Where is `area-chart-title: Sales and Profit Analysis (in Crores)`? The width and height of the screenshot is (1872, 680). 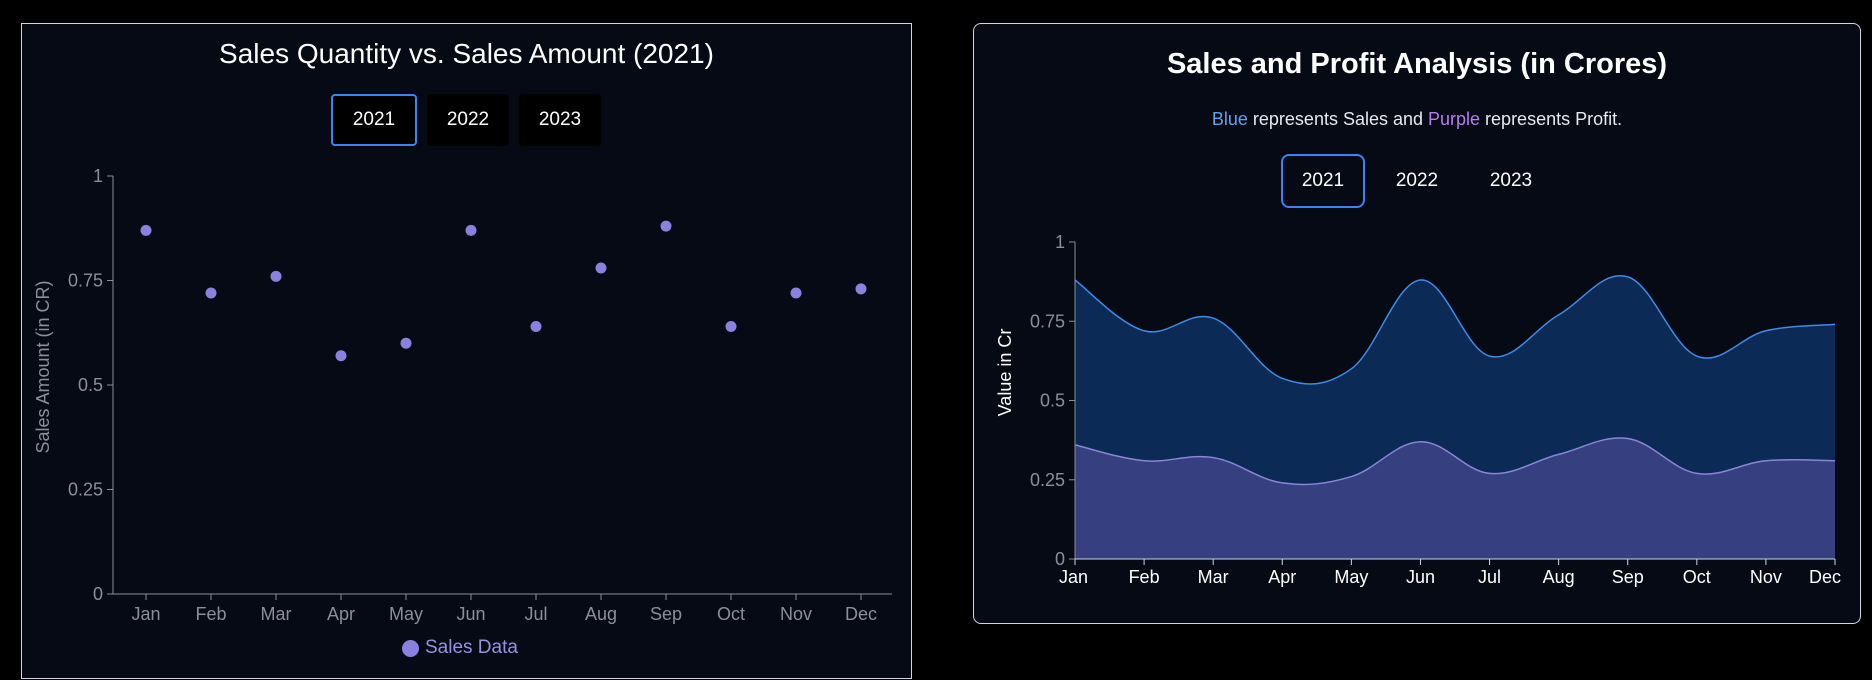 area-chart-title: Sales and Profit Analysis (in Crores) is located at coordinates (1417, 64).